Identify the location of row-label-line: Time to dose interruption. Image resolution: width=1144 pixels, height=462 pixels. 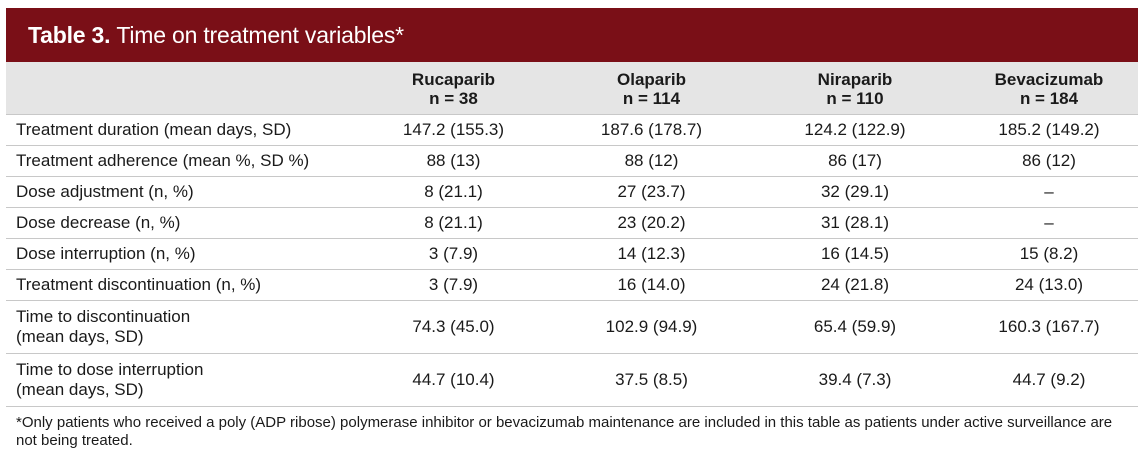
(110, 369).